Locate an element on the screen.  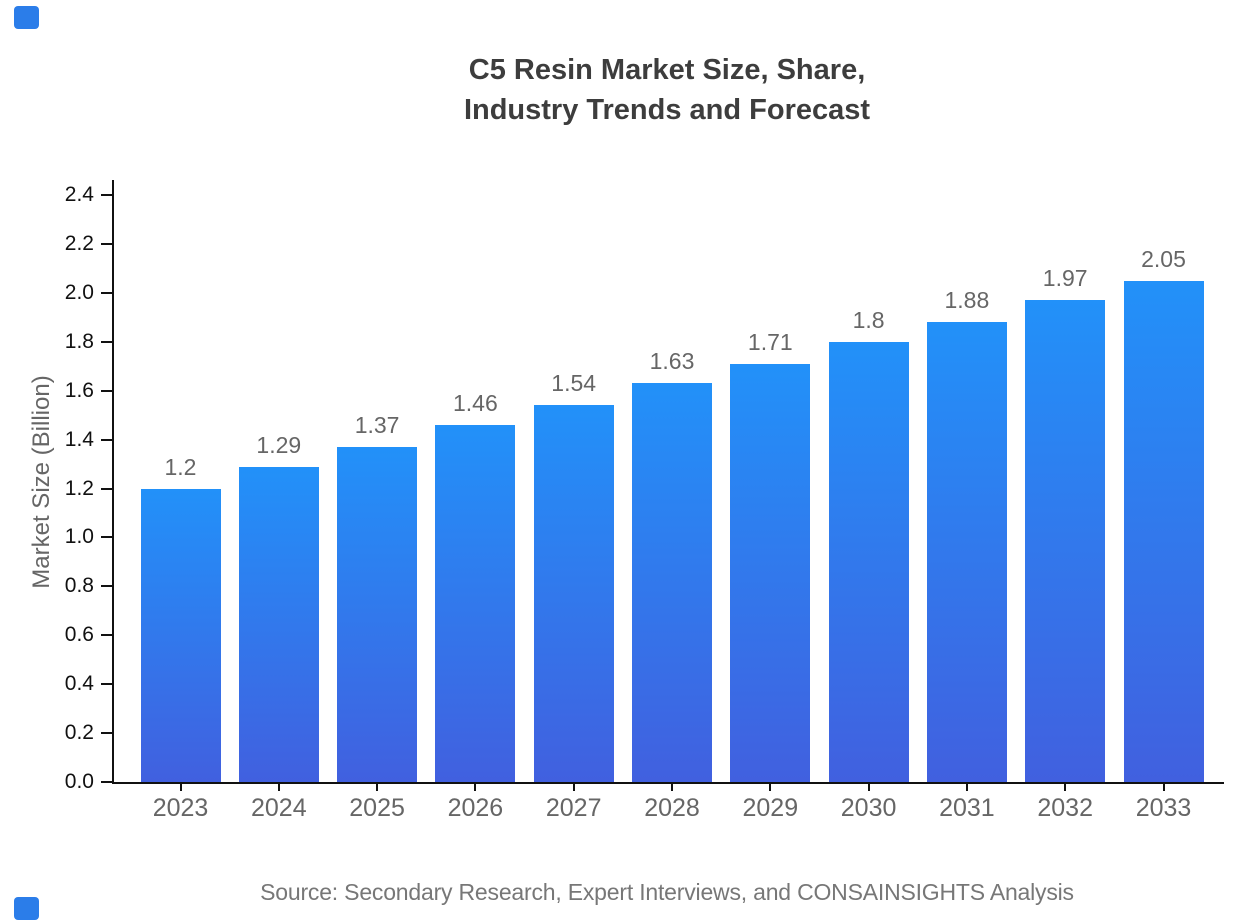
bar-2028 is located at coordinates (672, 582).